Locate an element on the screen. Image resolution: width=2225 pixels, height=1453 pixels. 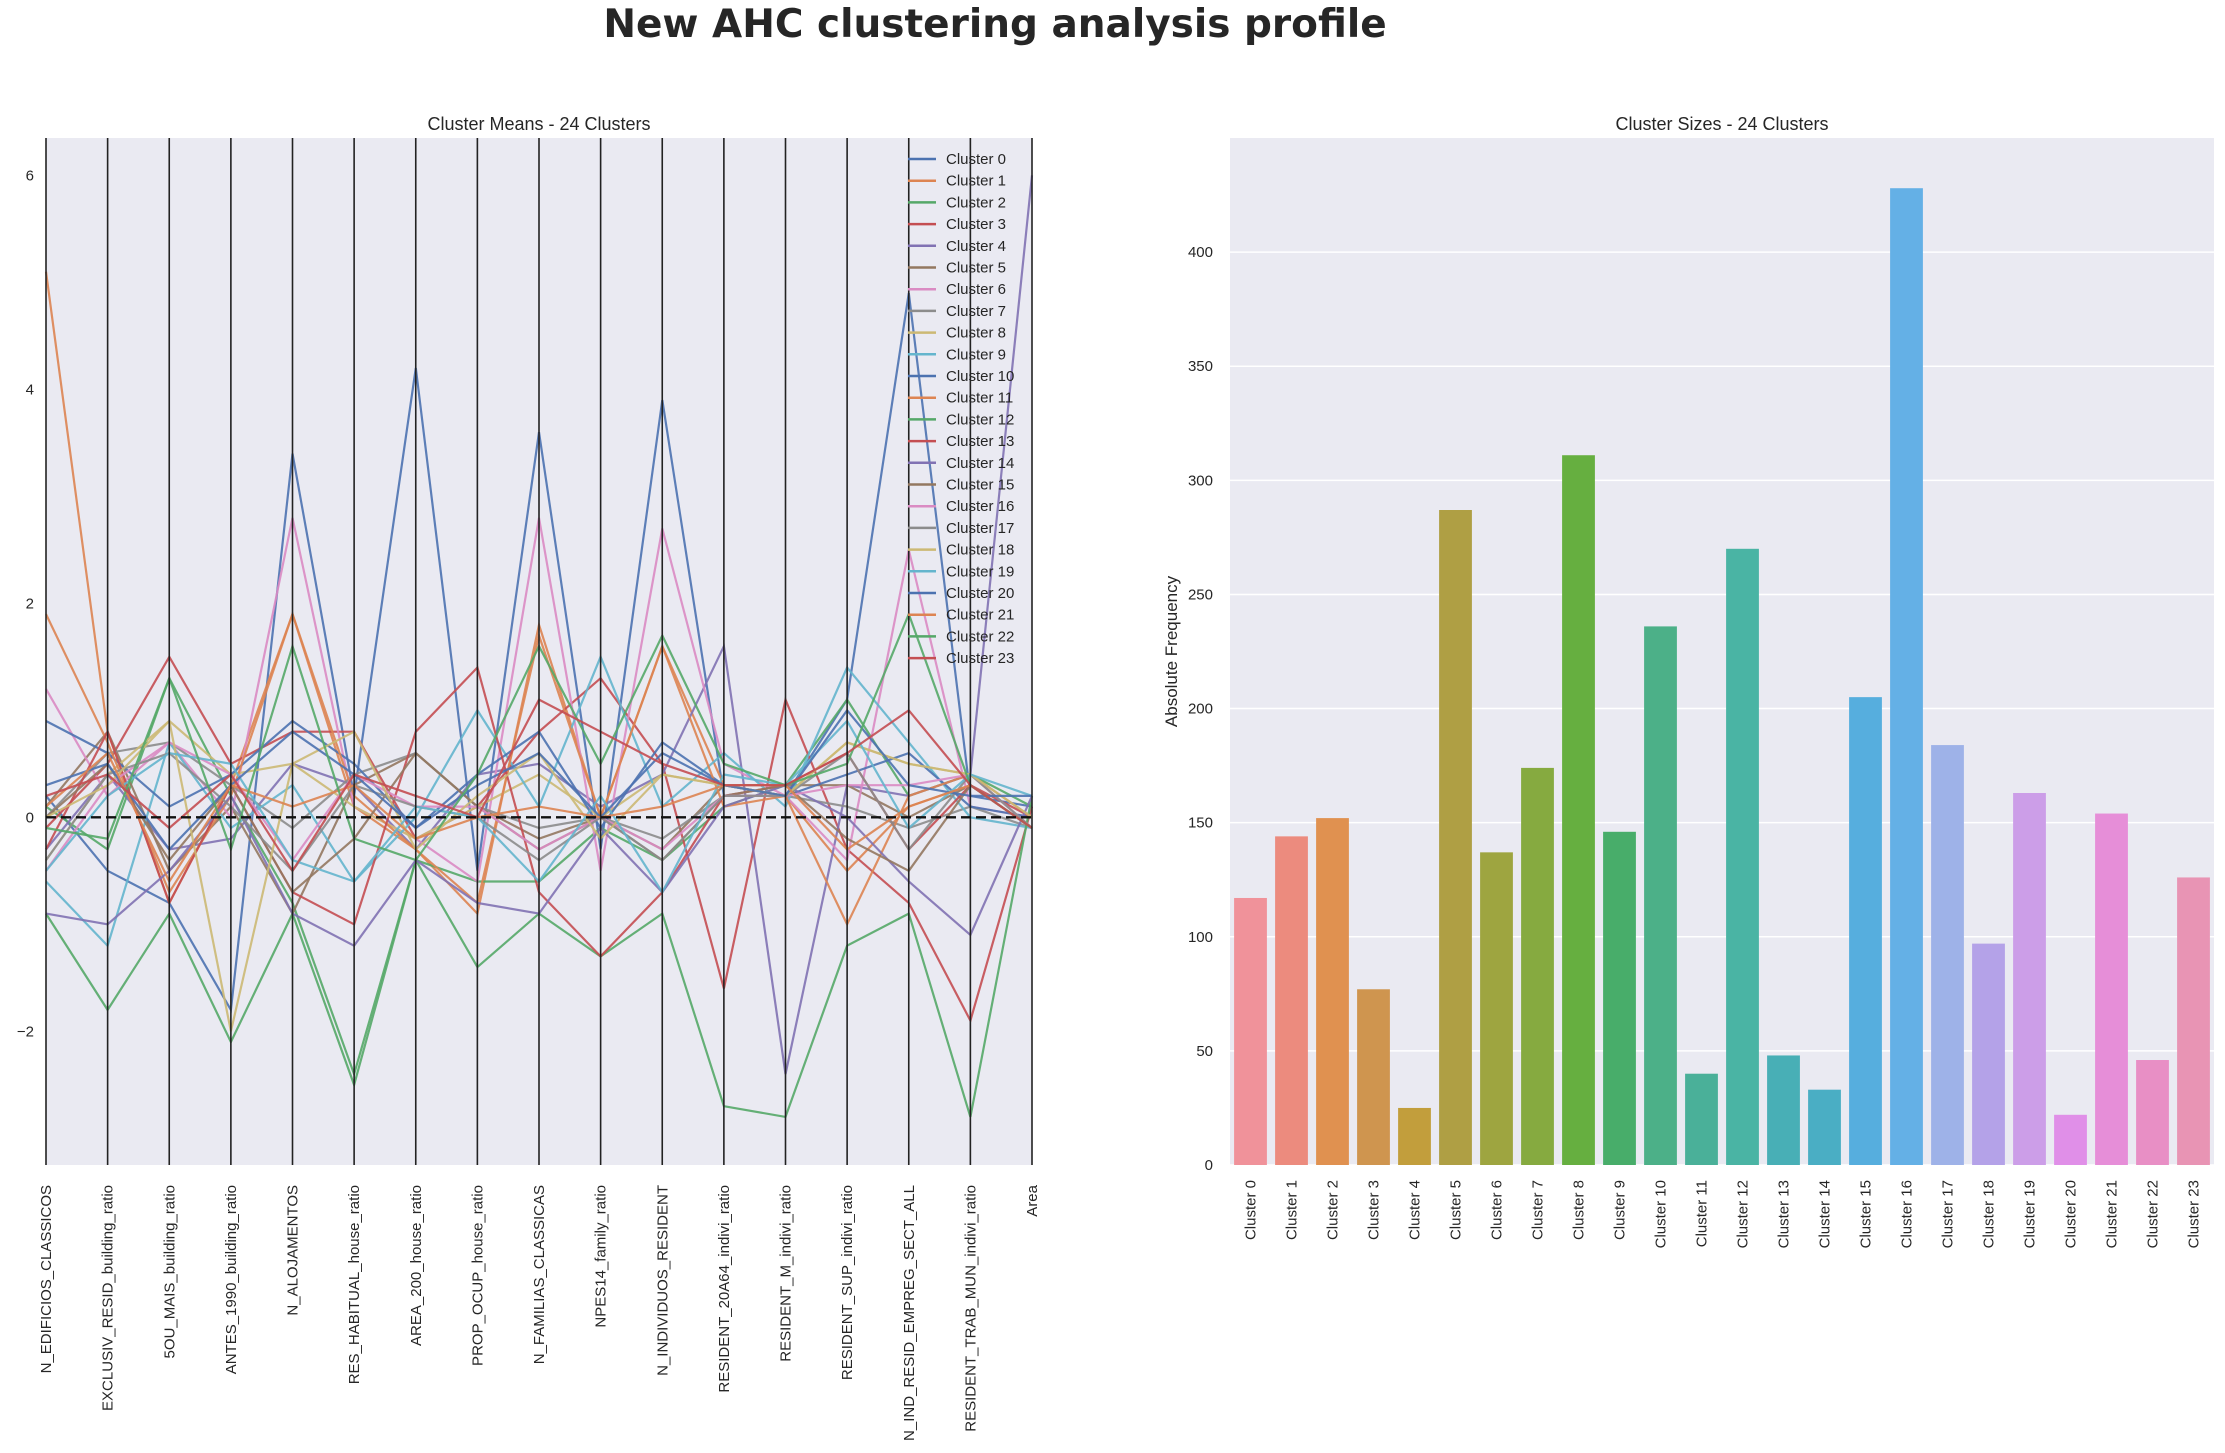
bar-category-label: Cluster 1 is located at coordinates (1292, 1210).